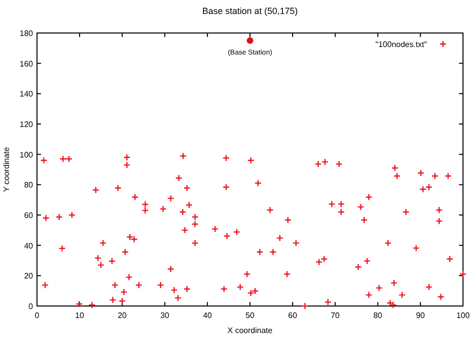 This screenshot has width=474, height=339. I want to click on x-axis-title: X coordinate, so click(251, 330).